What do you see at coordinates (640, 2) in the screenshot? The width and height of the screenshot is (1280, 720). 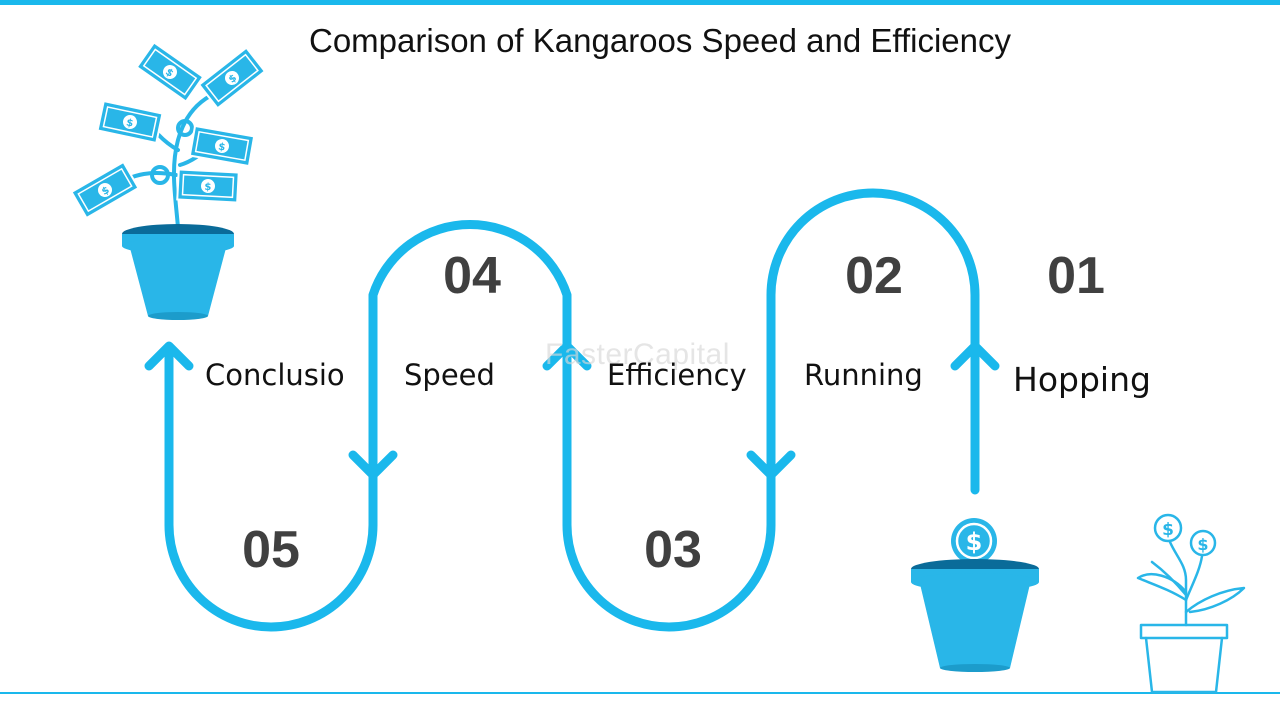 I see `top-accent-bar` at bounding box center [640, 2].